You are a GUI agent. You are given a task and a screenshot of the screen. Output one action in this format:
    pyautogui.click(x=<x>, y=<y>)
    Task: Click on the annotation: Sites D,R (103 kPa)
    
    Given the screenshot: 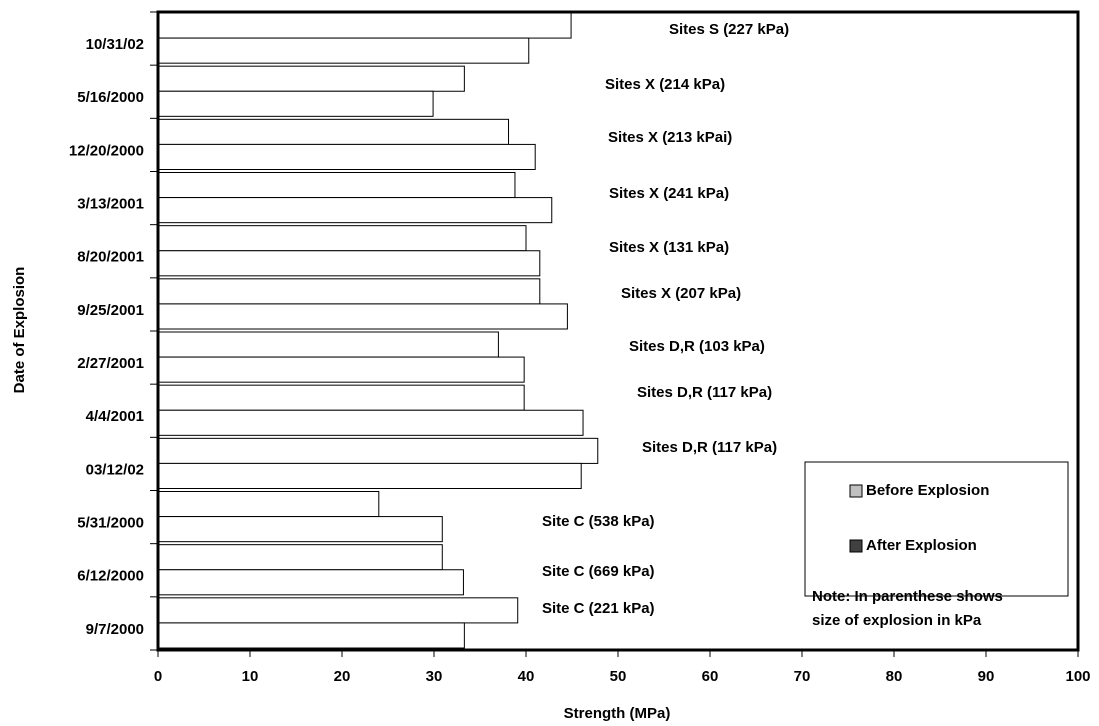 What is the action you would take?
    pyautogui.click(x=697, y=346)
    